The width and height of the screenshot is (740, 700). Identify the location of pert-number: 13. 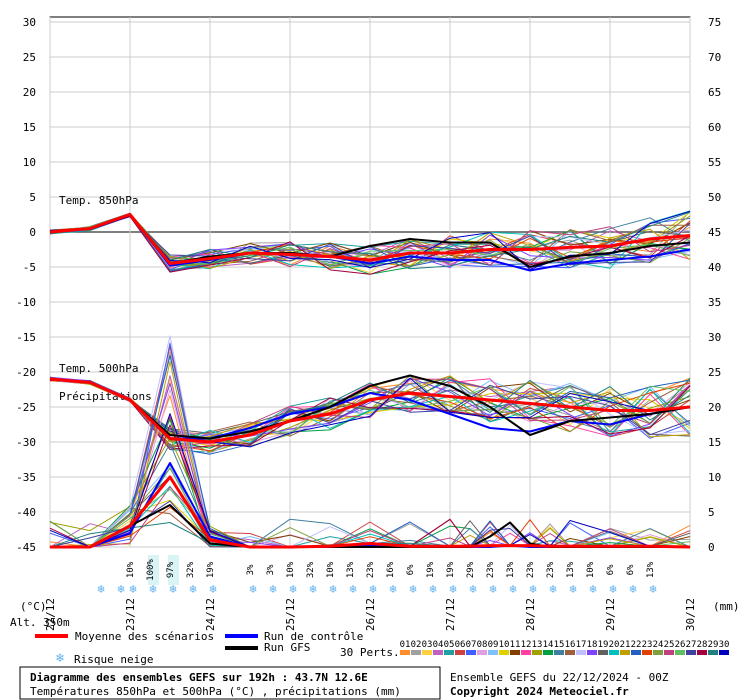
(537, 645).